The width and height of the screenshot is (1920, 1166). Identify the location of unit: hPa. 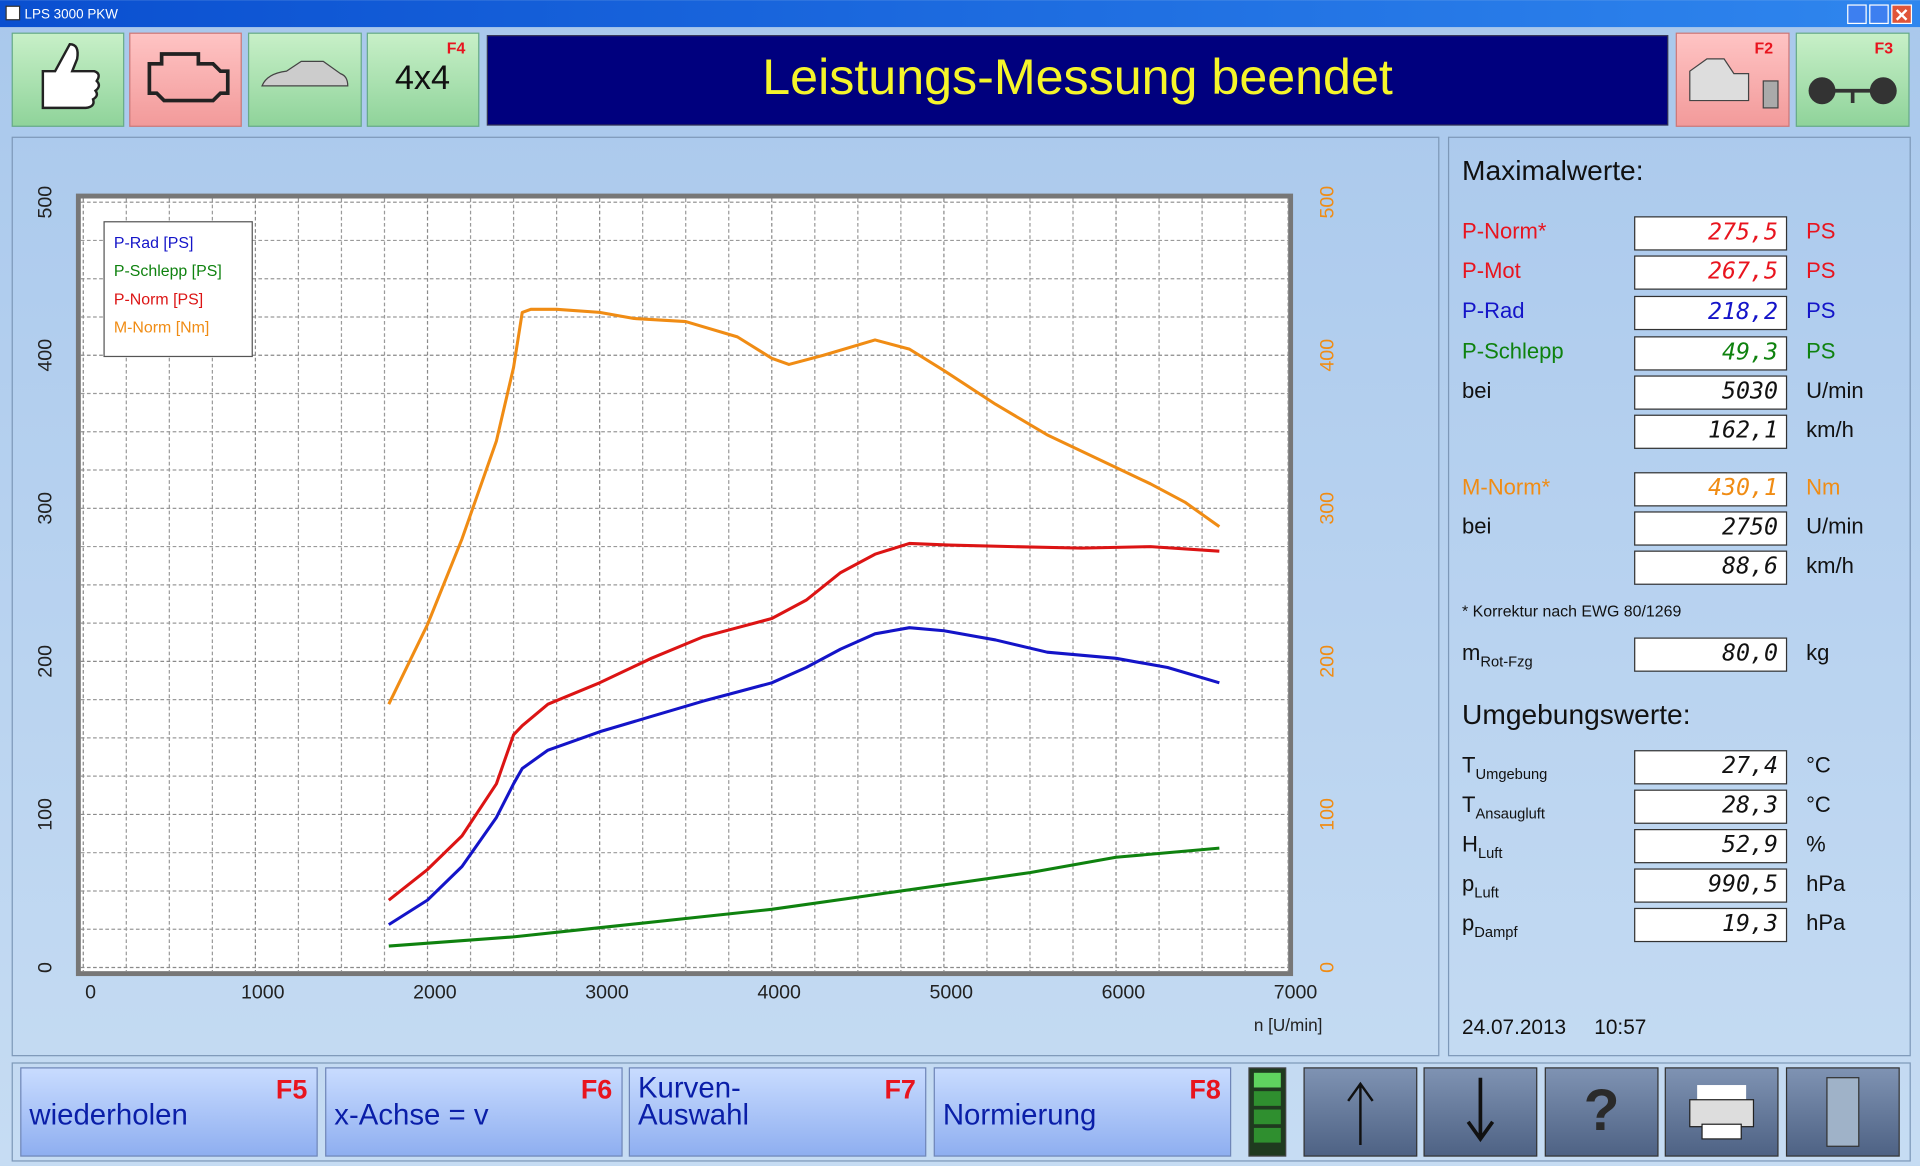
(1826, 922).